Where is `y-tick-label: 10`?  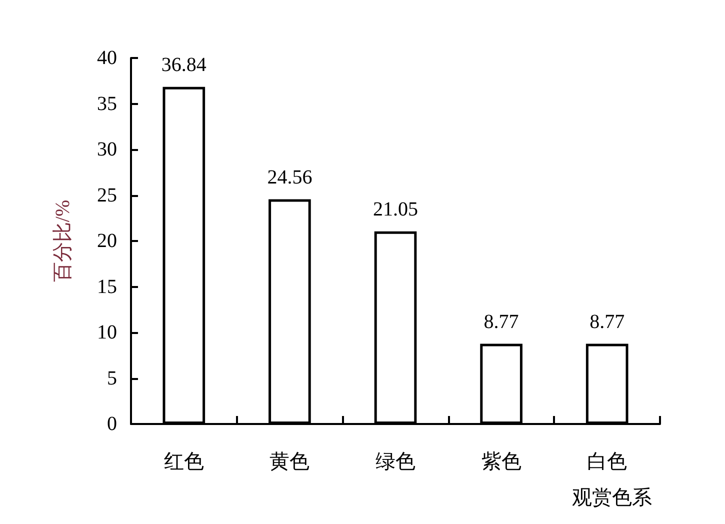
y-tick-label: 10 is located at coordinates (107, 333).